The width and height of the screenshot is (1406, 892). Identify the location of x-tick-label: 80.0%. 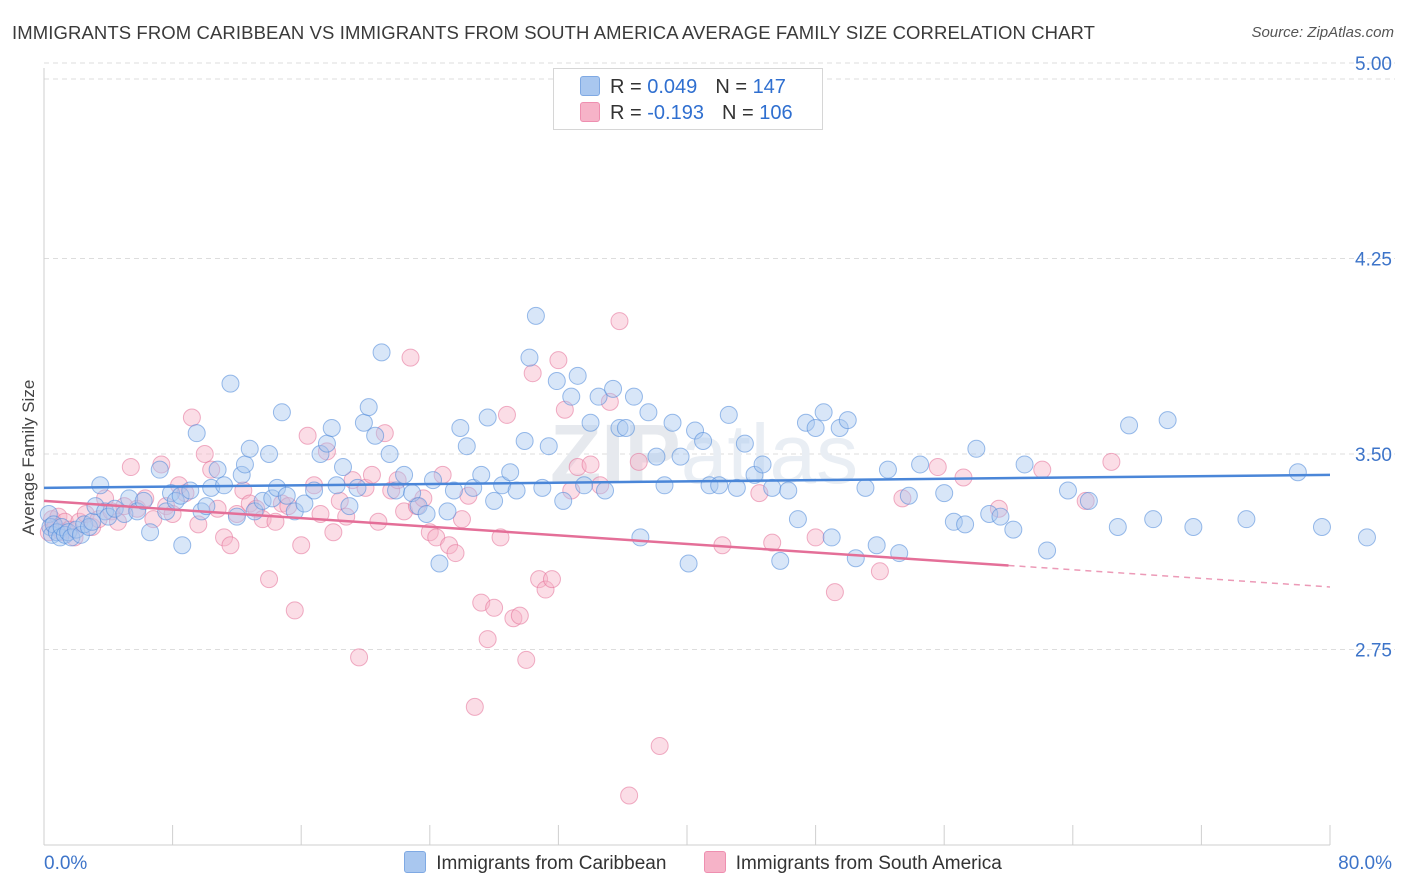
(1365, 863).